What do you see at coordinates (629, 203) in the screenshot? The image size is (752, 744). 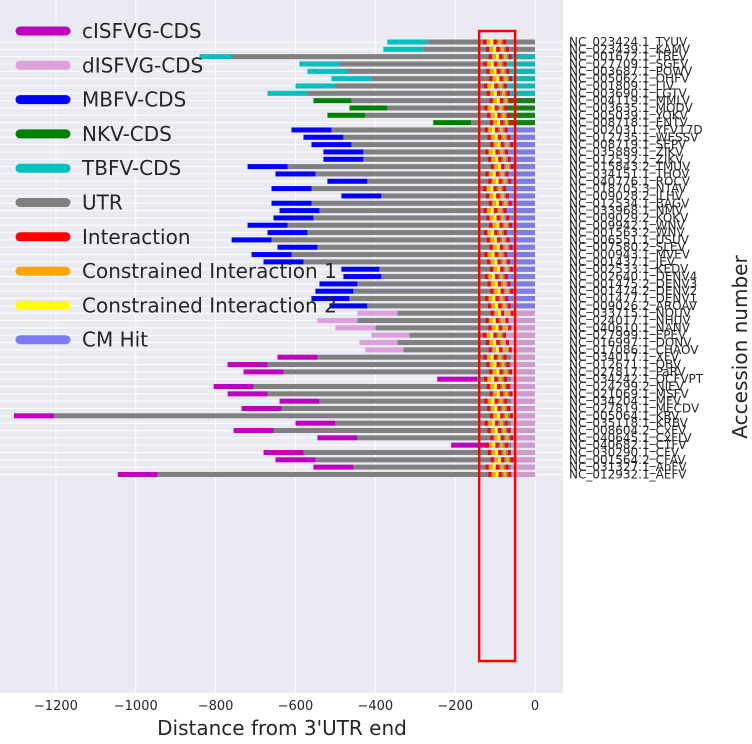 I see `y-tick-label: NC_012534.1_BAGV` at bounding box center [629, 203].